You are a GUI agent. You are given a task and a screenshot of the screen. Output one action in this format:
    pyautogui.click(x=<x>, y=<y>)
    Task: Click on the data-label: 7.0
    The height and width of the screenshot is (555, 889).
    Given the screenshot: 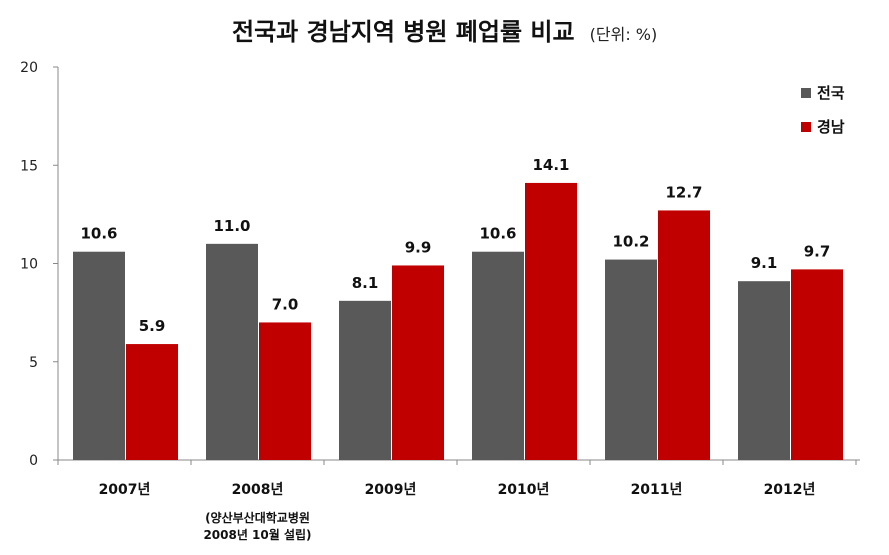 What is the action you would take?
    pyautogui.click(x=285, y=304)
    